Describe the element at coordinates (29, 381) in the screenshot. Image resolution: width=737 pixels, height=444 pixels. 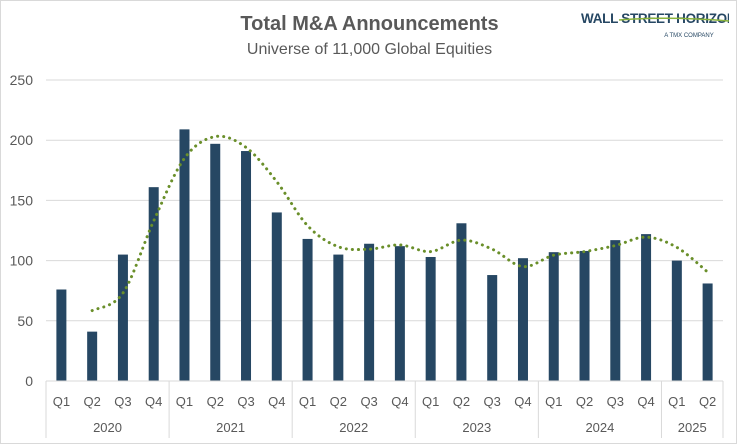
I see `y-tick-label: 0` at that location.